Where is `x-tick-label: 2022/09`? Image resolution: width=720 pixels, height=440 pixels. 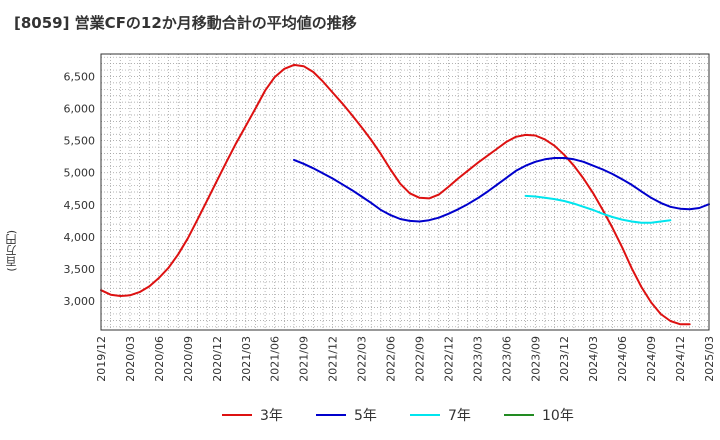
x-tick-label: 2022/09 is located at coordinates (419, 359).